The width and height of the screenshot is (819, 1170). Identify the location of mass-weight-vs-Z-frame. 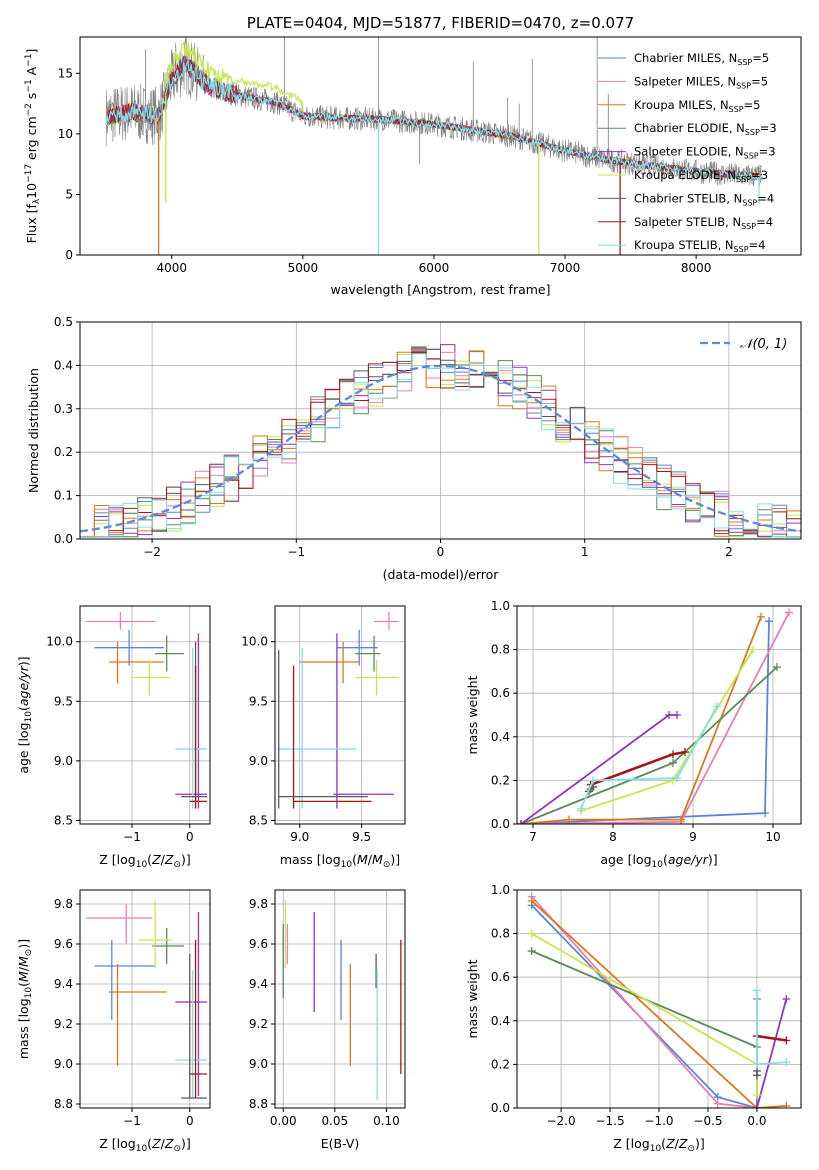
(659, 999).